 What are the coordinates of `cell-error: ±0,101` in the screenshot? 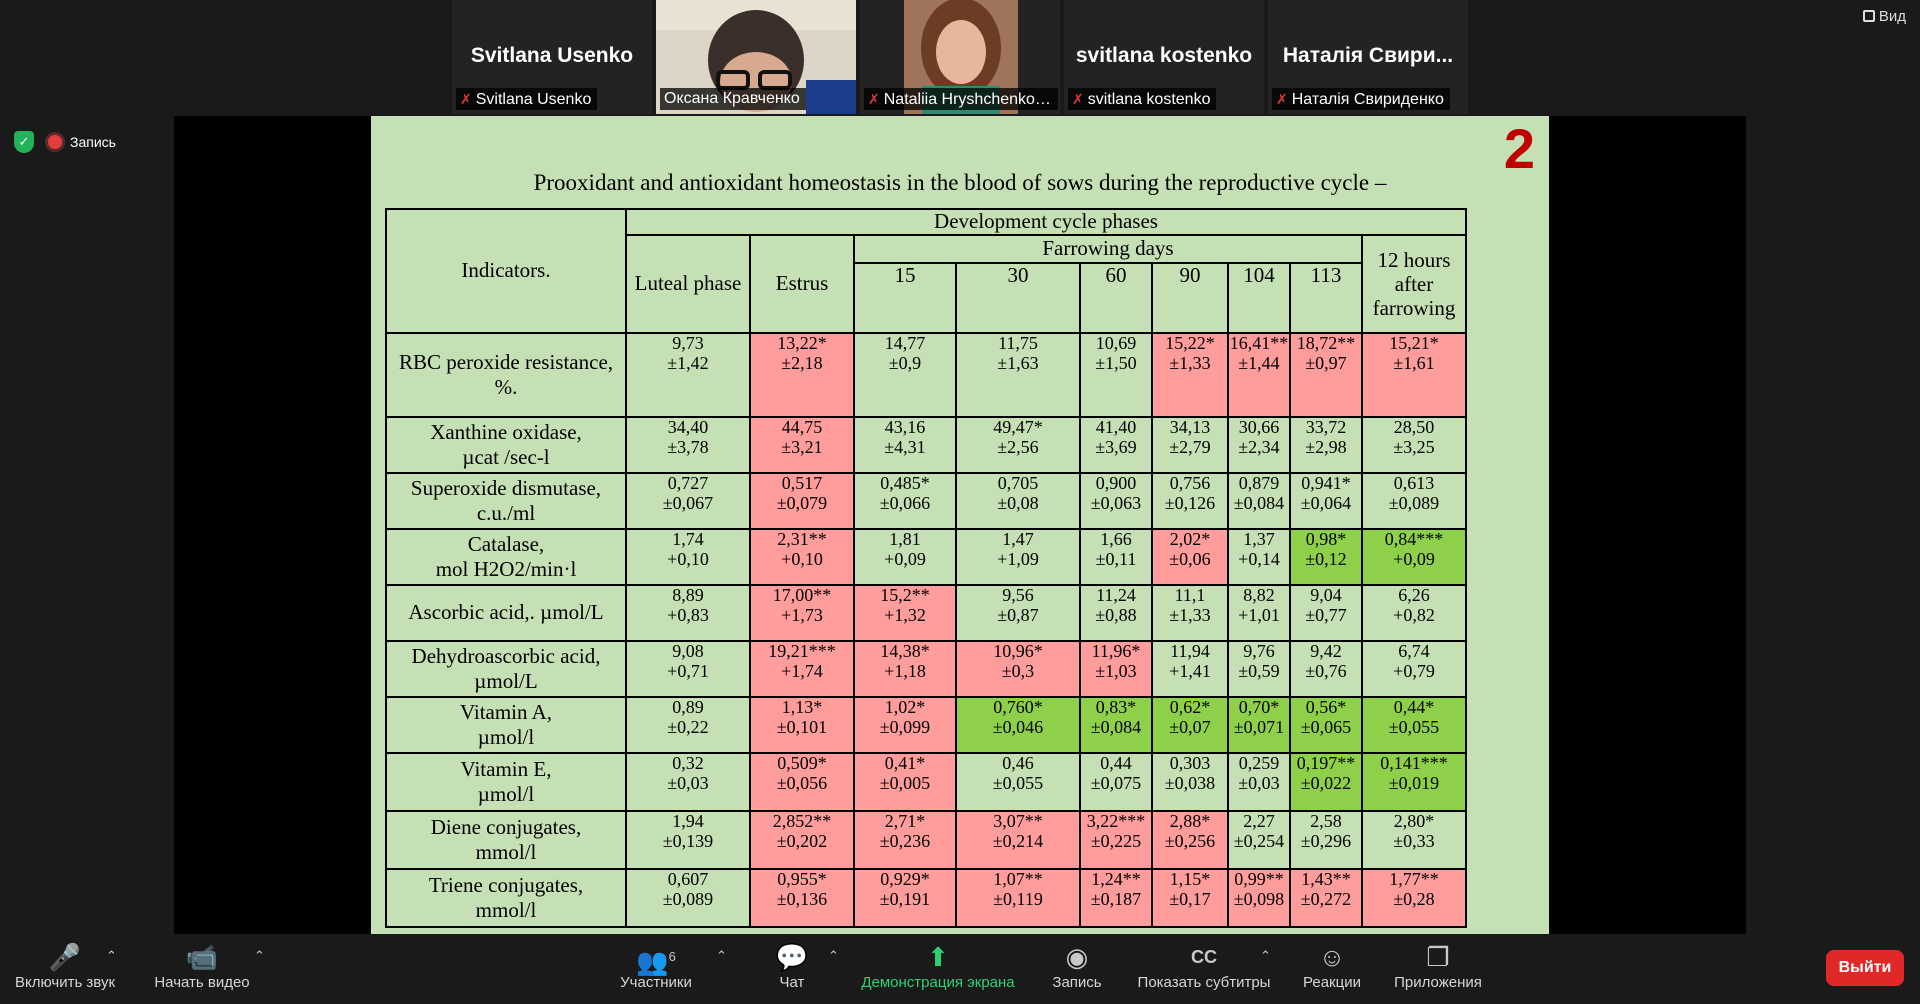 It's located at (802, 726).